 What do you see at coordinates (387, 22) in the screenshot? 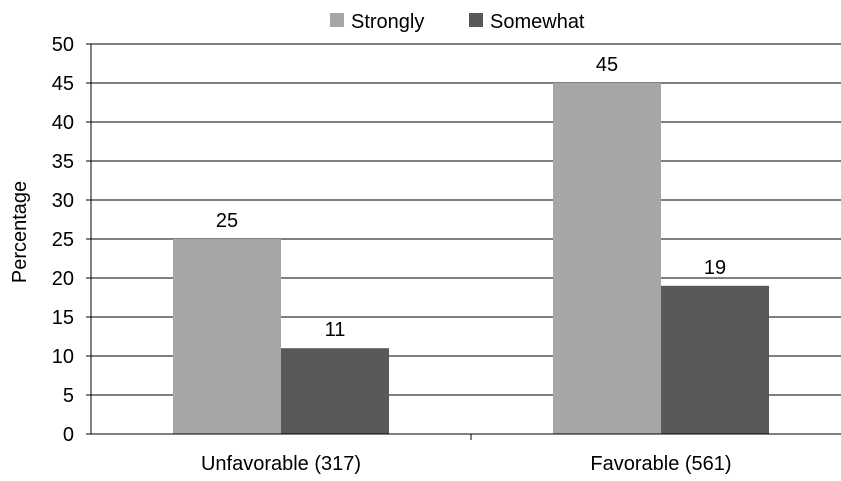
I see `legend-label-strongly: Strongly` at bounding box center [387, 22].